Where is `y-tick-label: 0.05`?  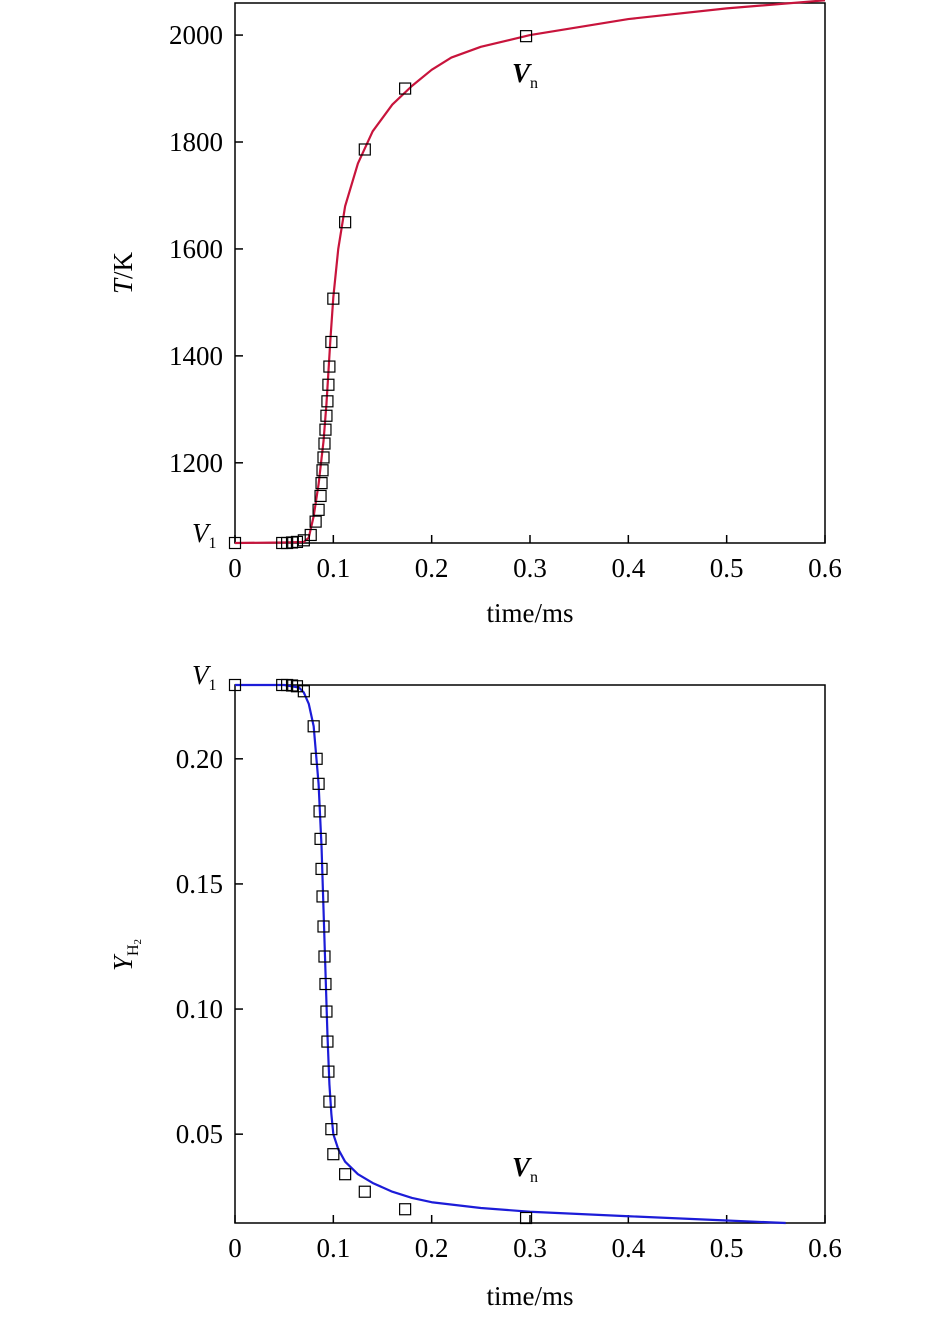
y-tick-label: 0.05 is located at coordinates (199, 1134).